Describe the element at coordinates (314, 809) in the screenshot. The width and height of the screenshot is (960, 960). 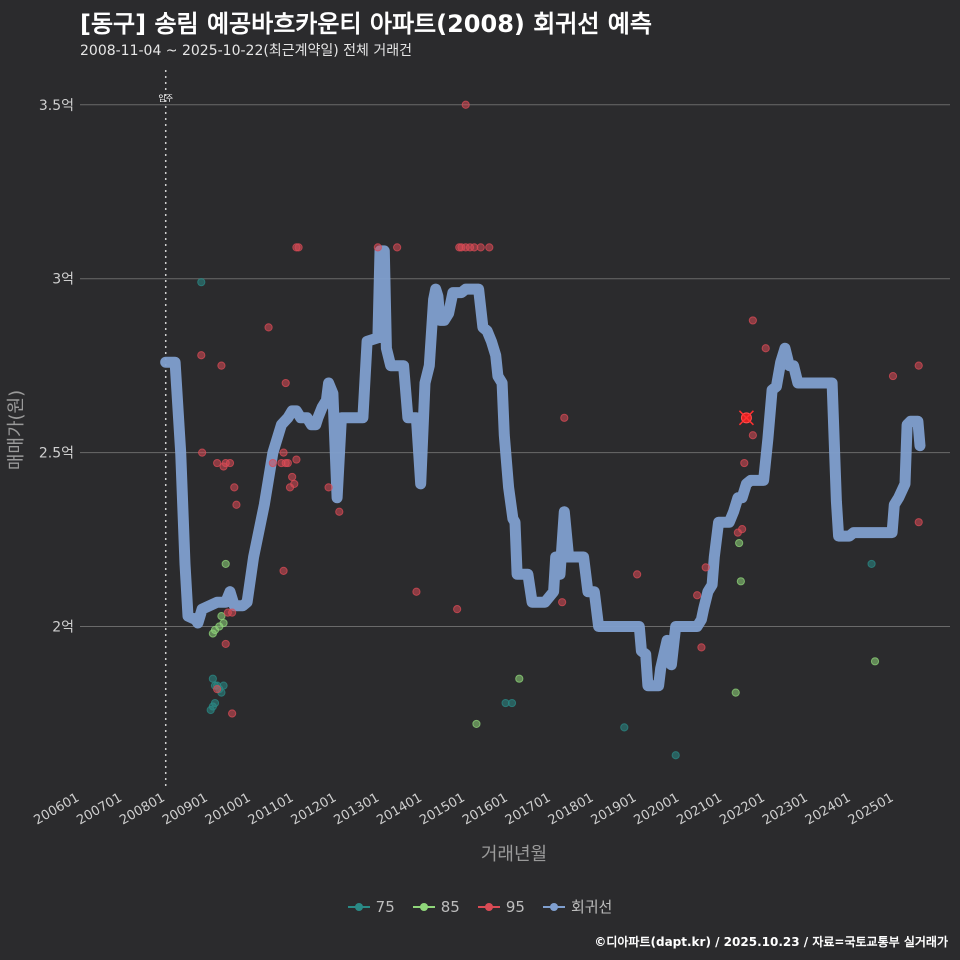
I see `x-tick-label: 201201` at that location.